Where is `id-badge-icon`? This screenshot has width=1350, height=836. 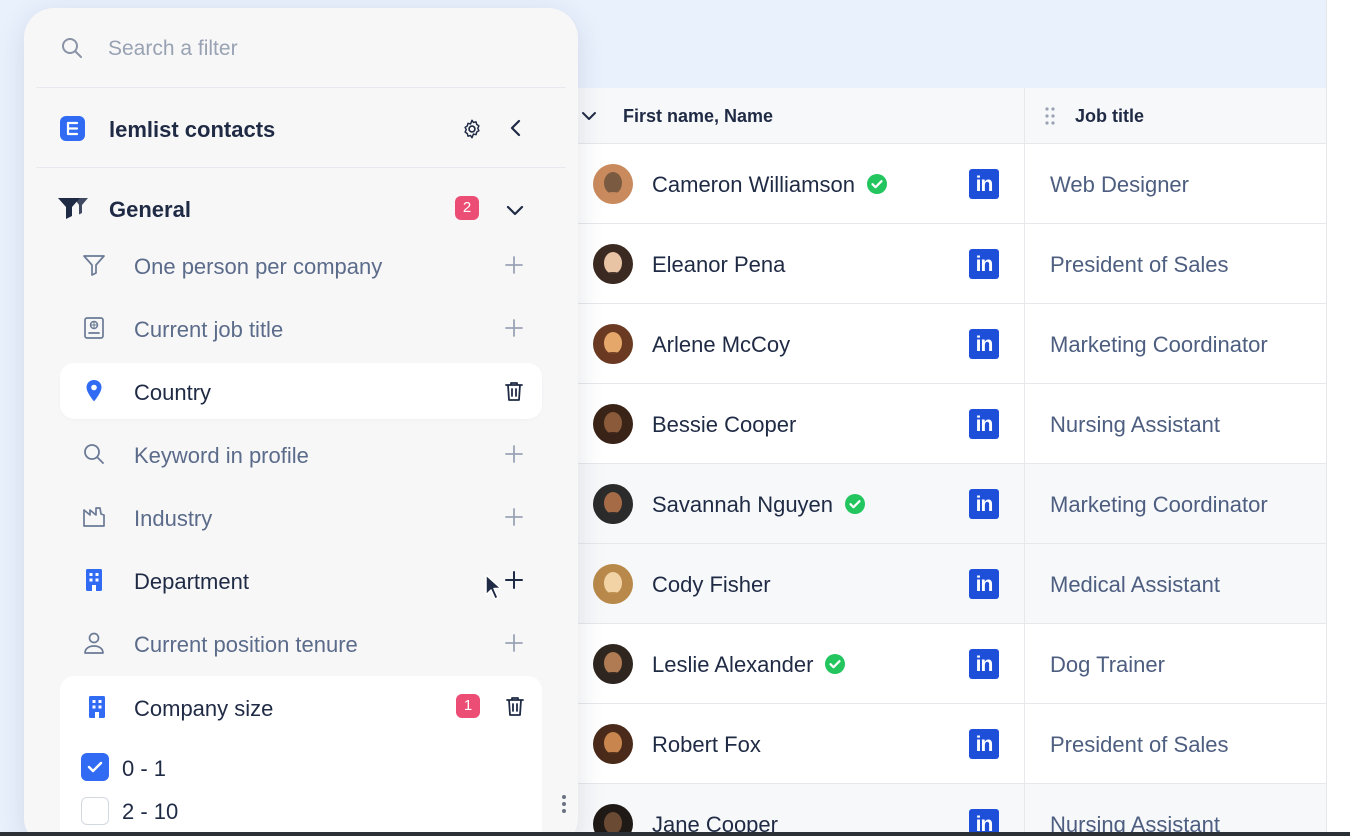
id-badge-icon is located at coordinates (94, 328).